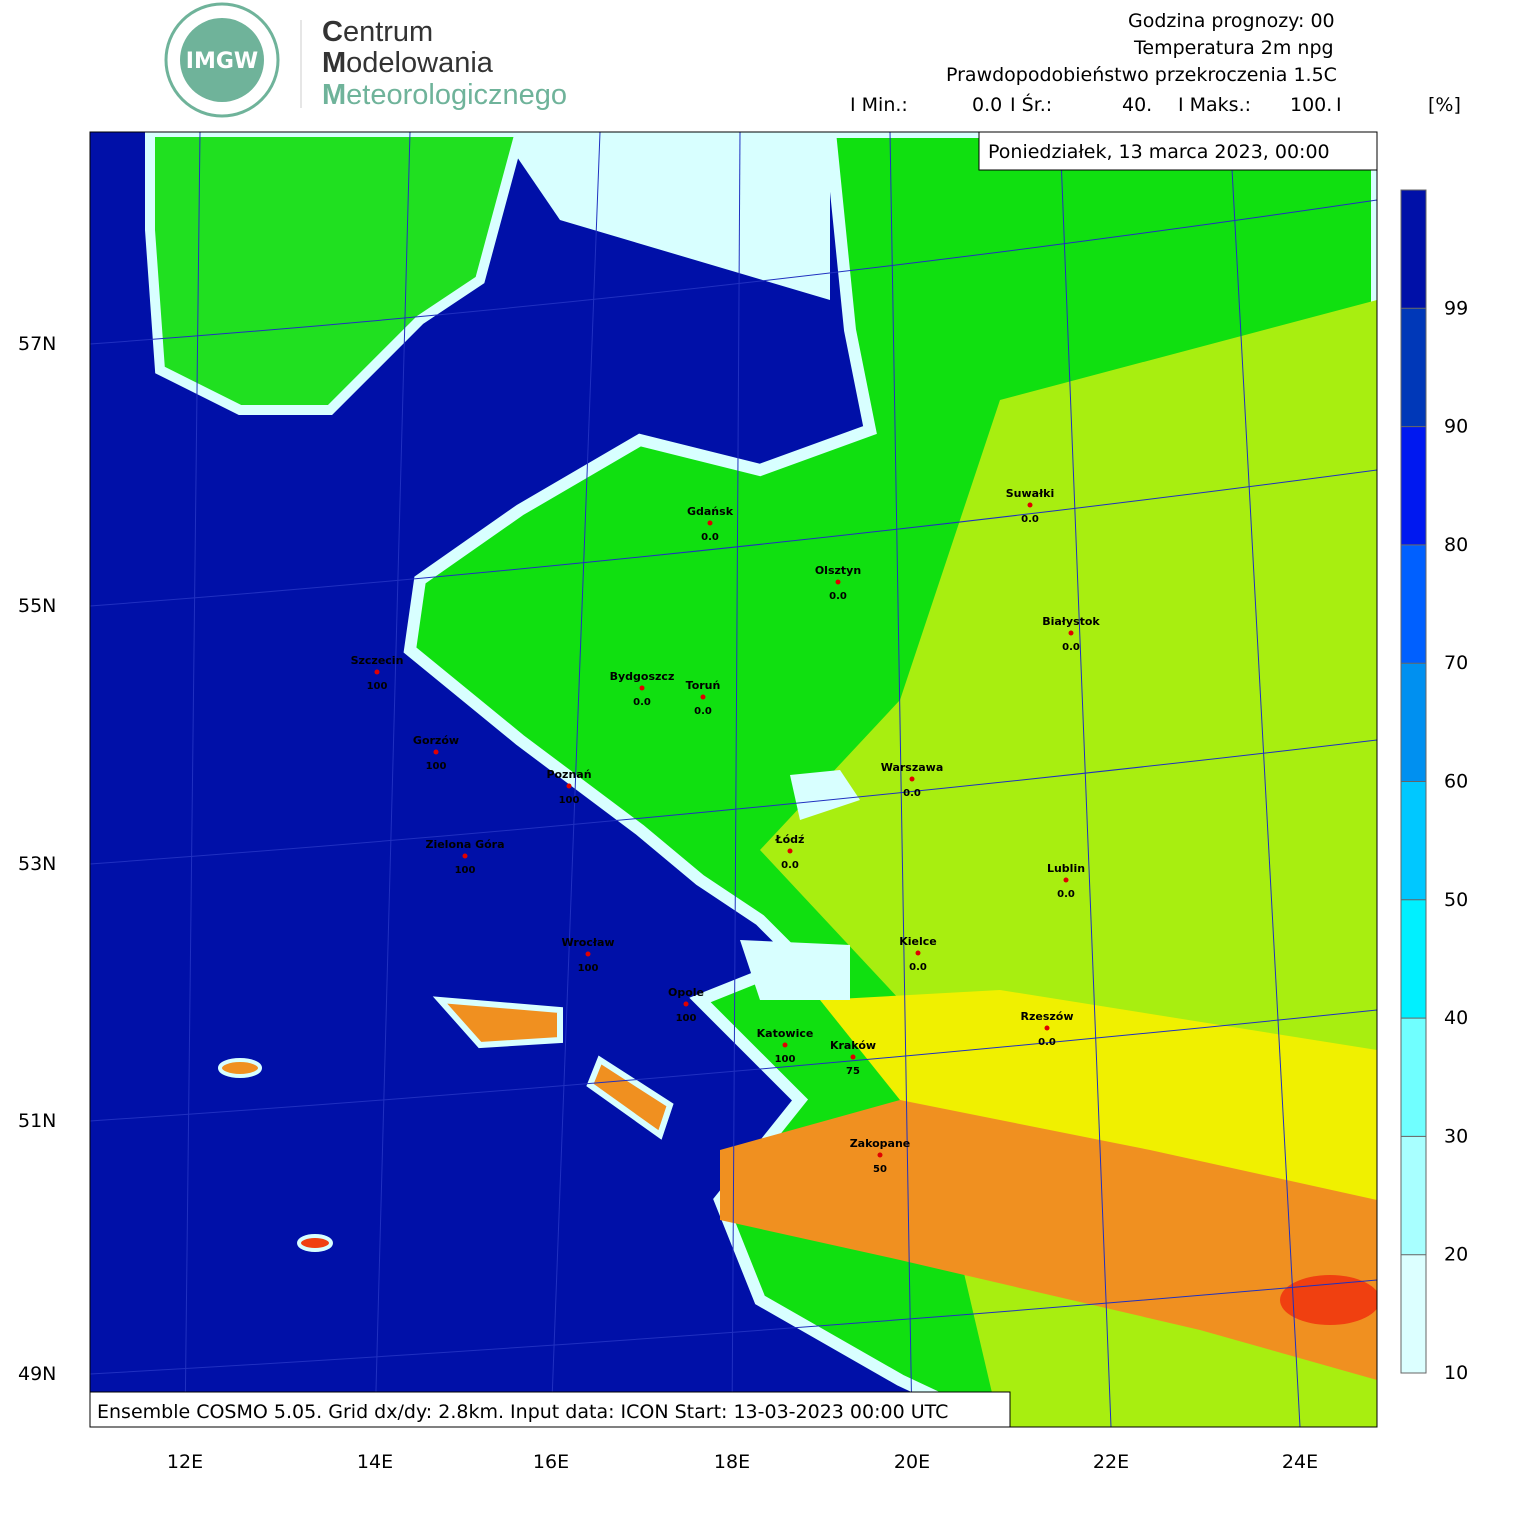 The width and height of the screenshot is (1536, 1536). I want to click on colorbar-label: 99, so click(1456, 308).